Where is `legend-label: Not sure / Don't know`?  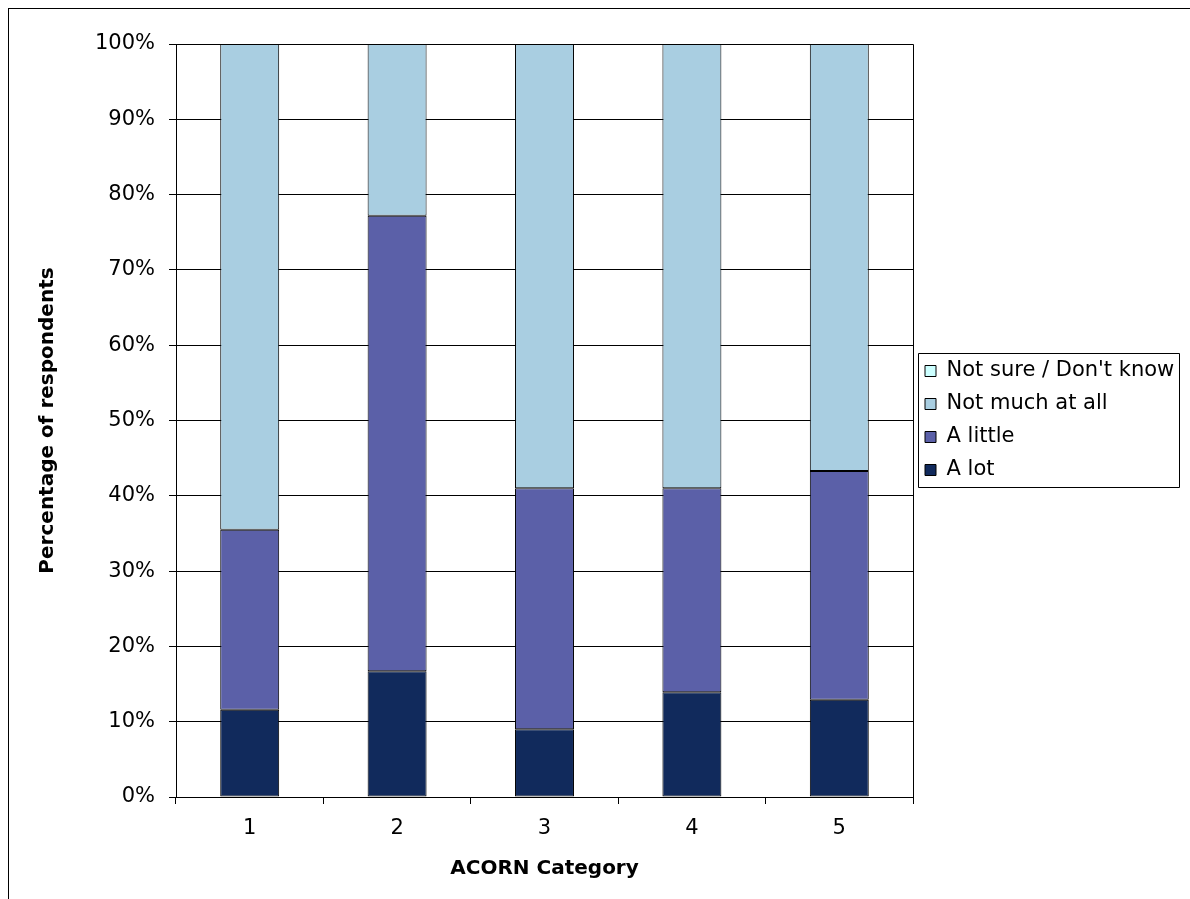
legend-label: Not sure / Don't know is located at coordinates (1060, 369).